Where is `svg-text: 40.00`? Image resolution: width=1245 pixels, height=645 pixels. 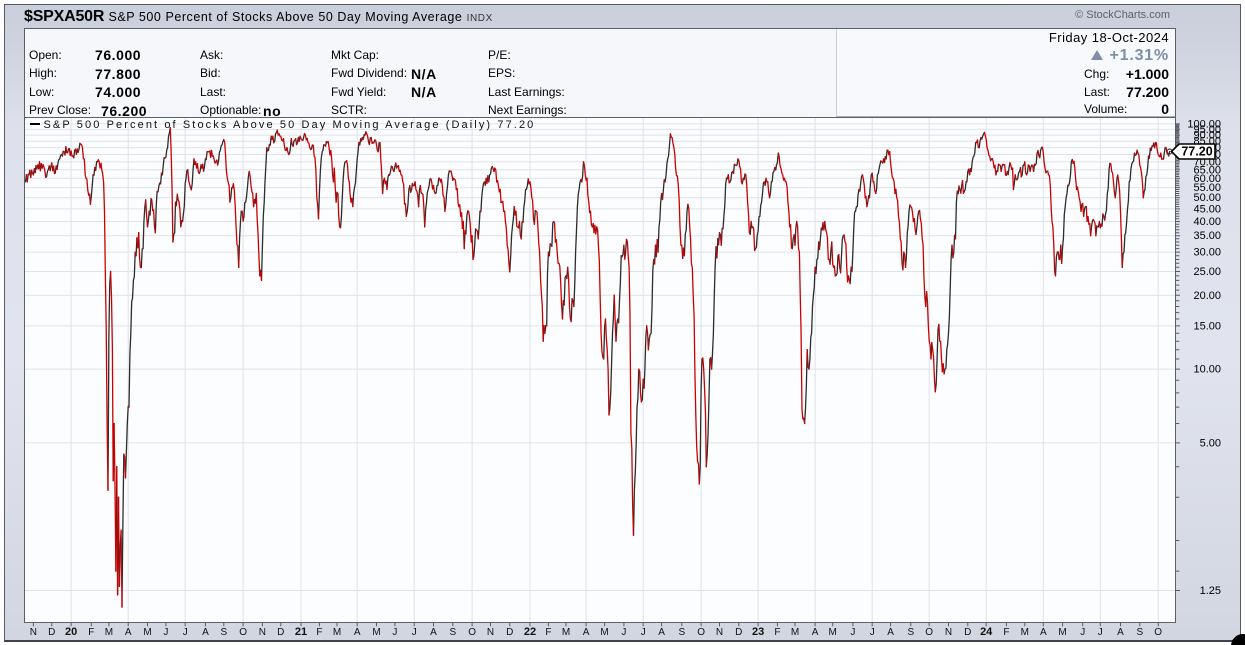 svg-text: 40.00 is located at coordinates (1207, 222).